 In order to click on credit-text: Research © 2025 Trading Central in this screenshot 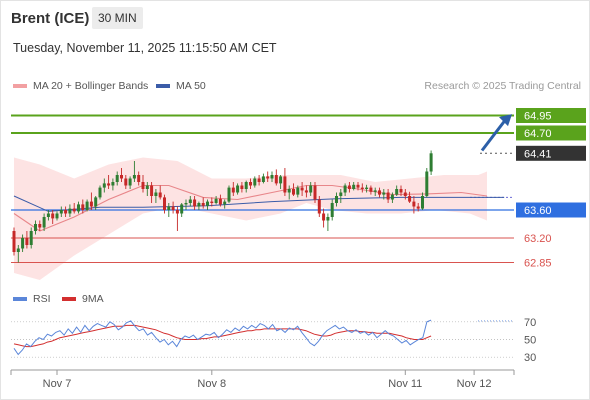, I will do `click(502, 86)`.